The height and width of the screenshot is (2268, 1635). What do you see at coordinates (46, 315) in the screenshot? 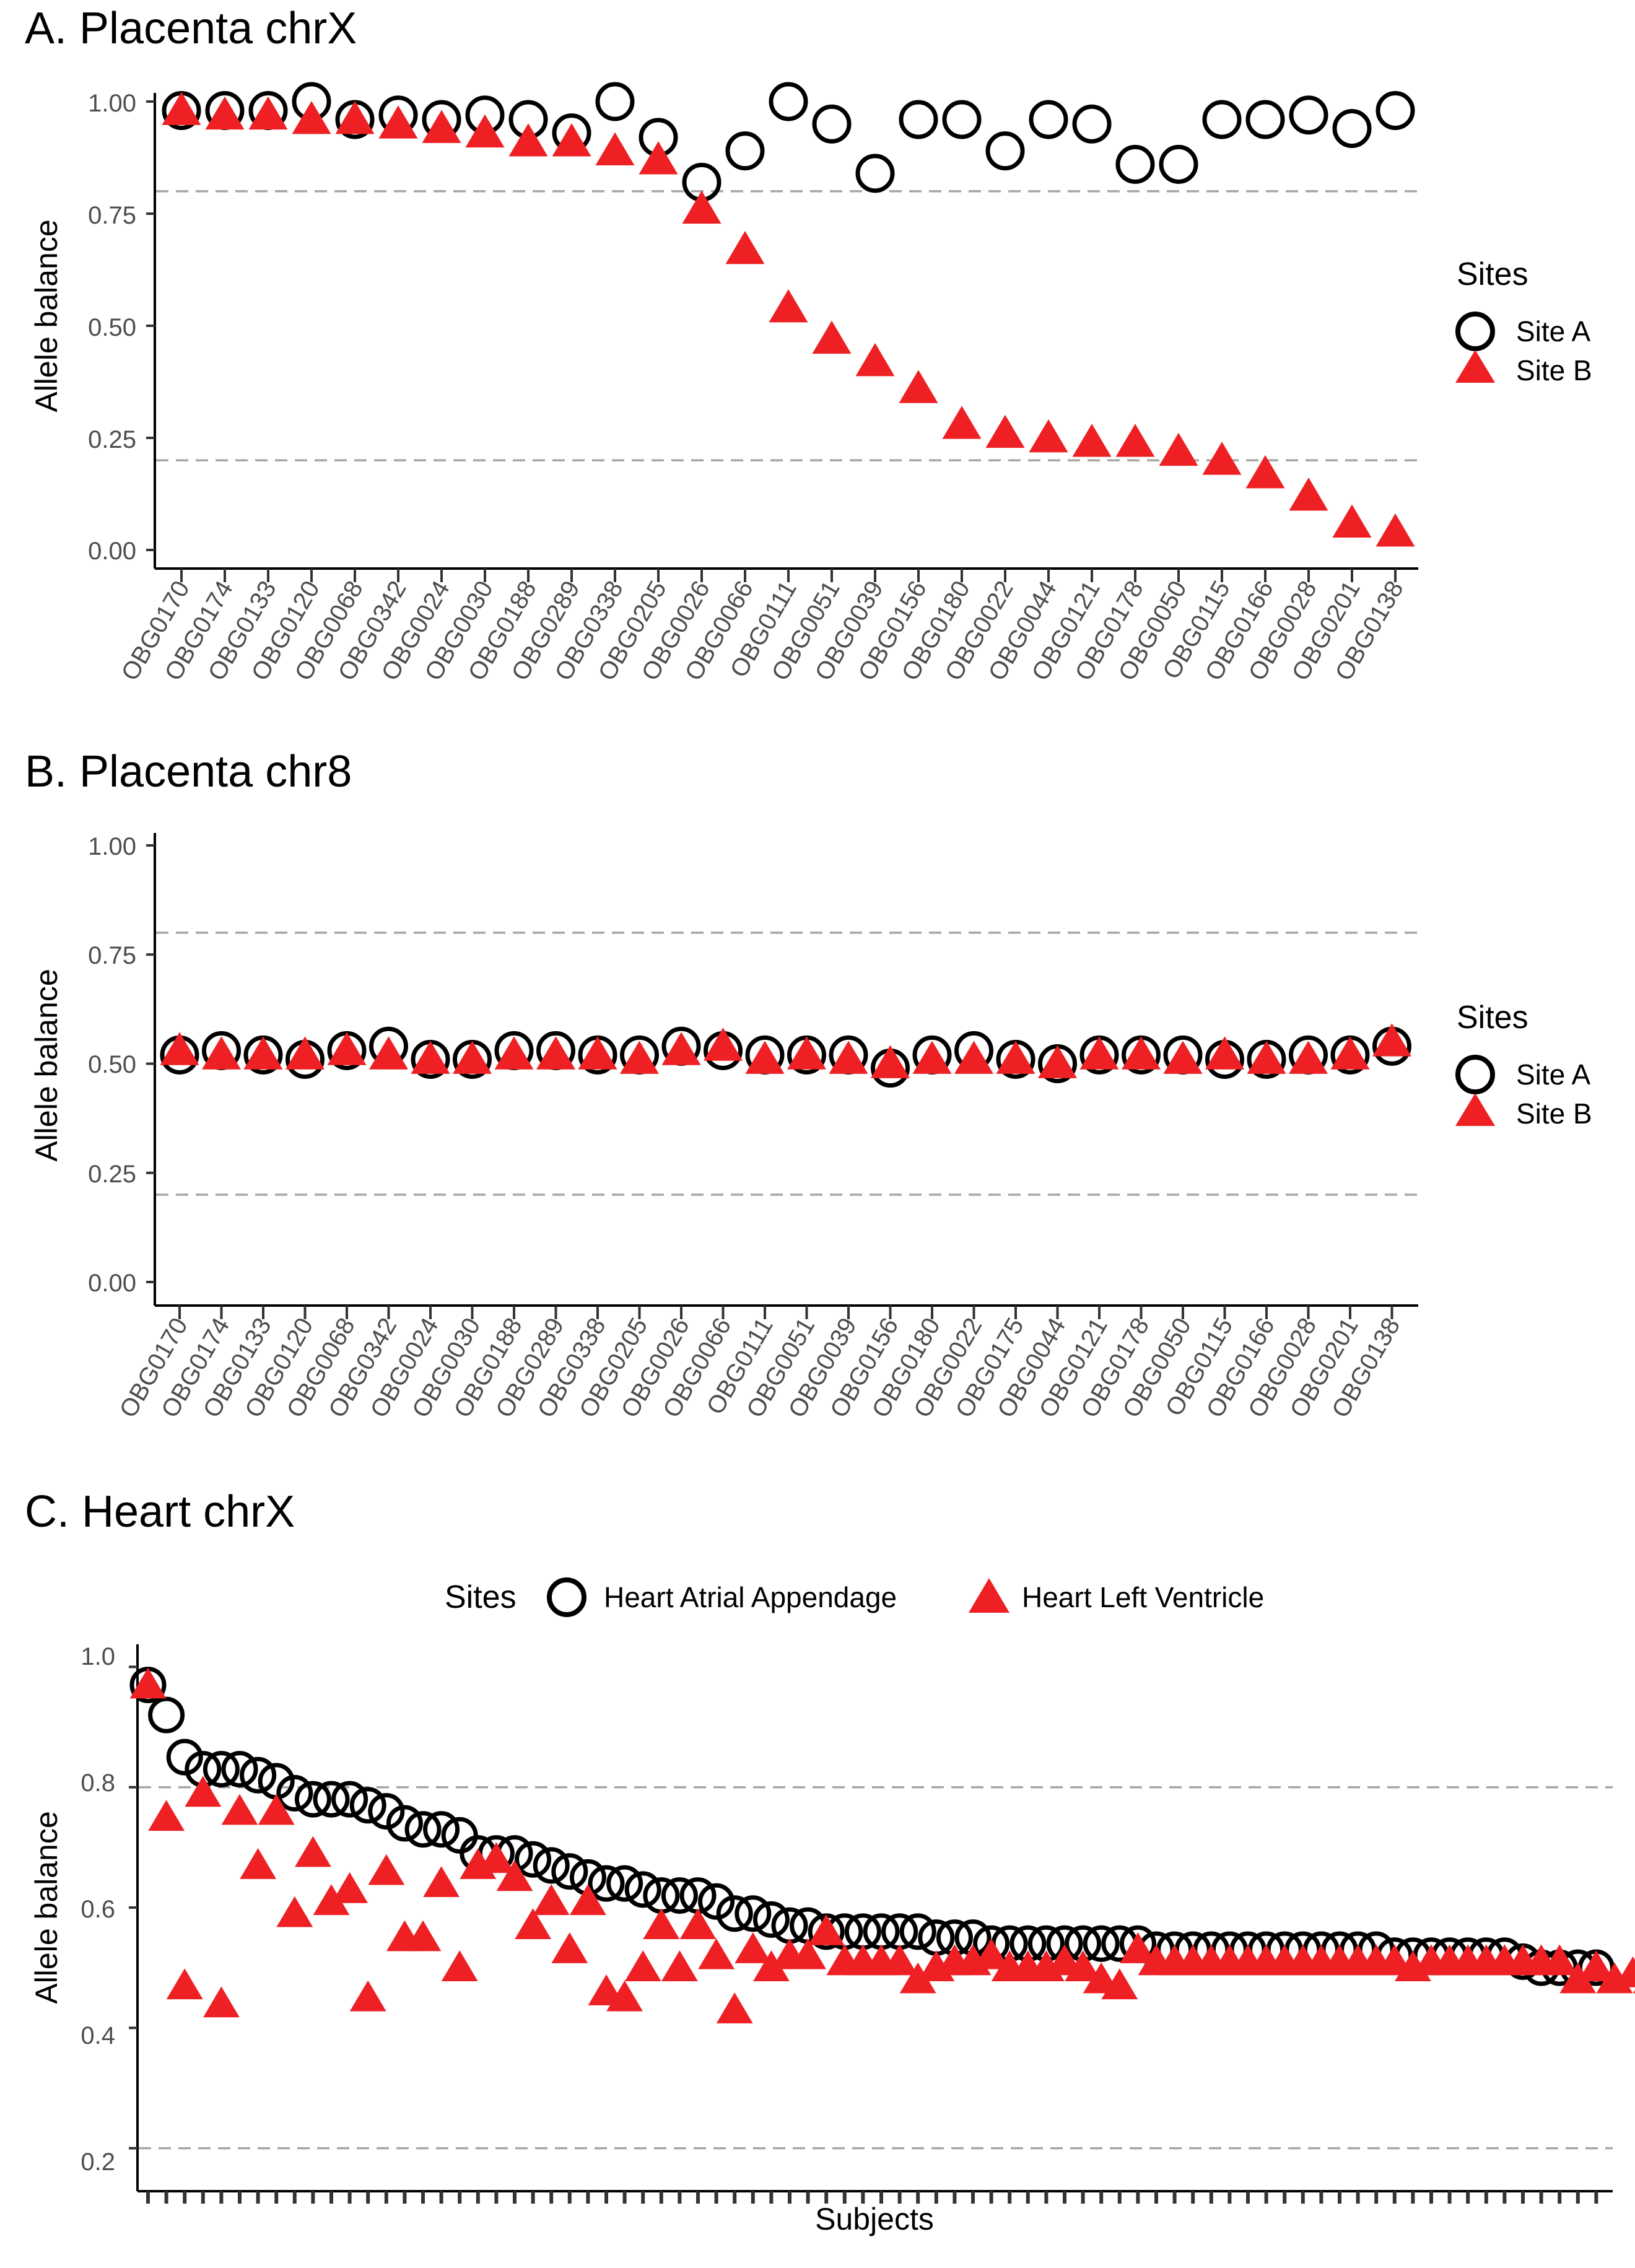
I see `panel-a-ylabel: Allele balance` at bounding box center [46, 315].